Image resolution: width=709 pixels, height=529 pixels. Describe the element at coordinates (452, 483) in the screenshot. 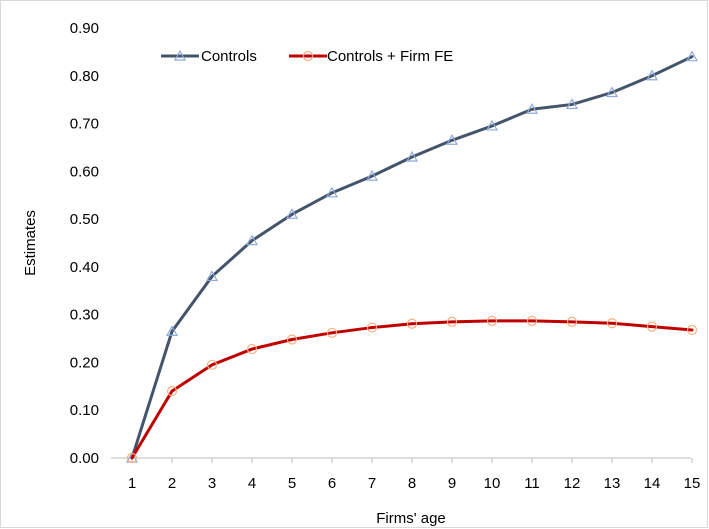

I see `x-tick-label: 9` at that location.